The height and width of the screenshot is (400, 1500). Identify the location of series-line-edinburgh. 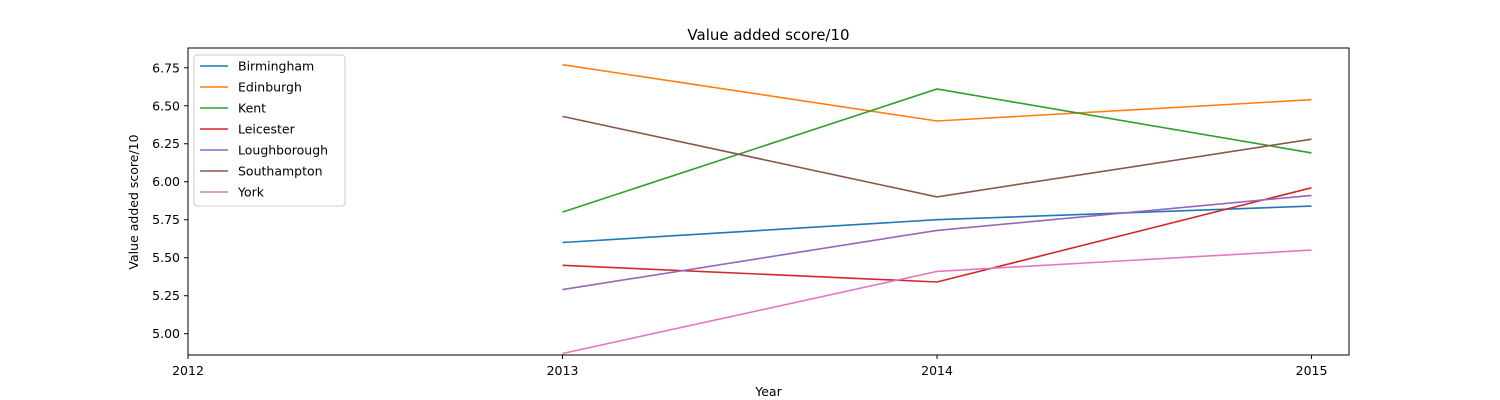
(937, 92).